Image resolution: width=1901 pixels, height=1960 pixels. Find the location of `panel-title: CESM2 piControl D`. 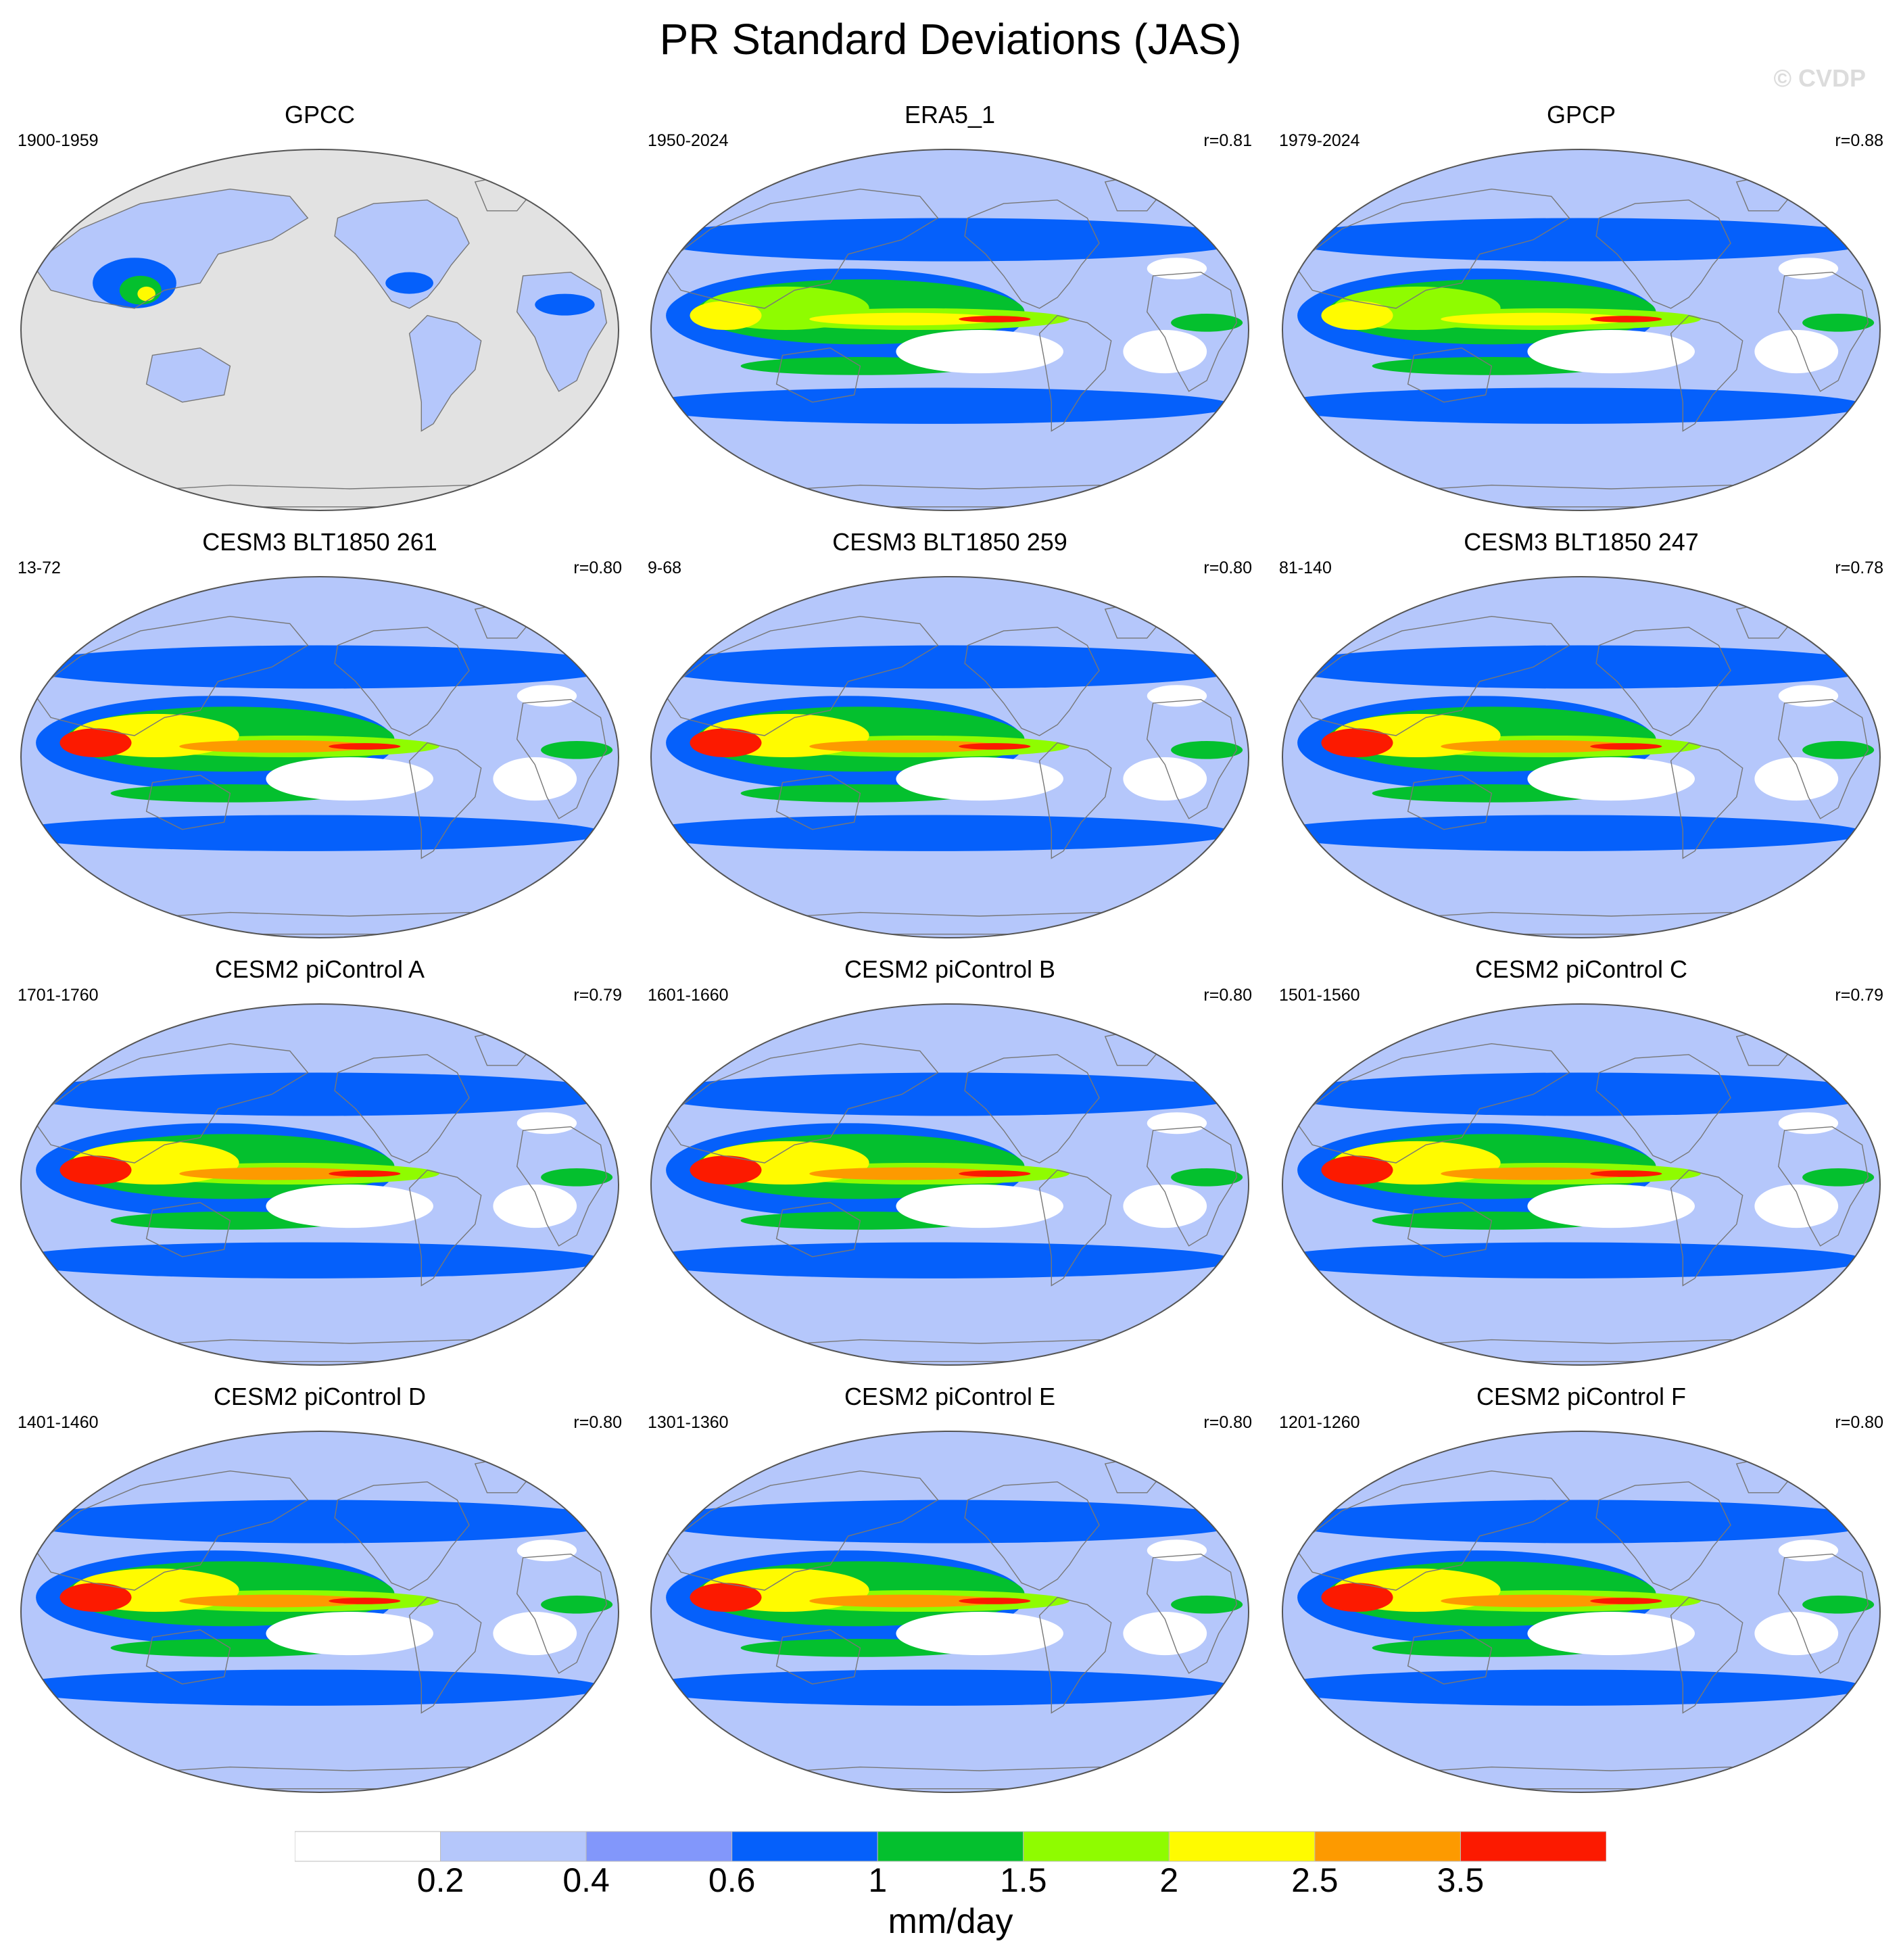

panel-title: CESM2 piControl D is located at coordinates (320, 1396).